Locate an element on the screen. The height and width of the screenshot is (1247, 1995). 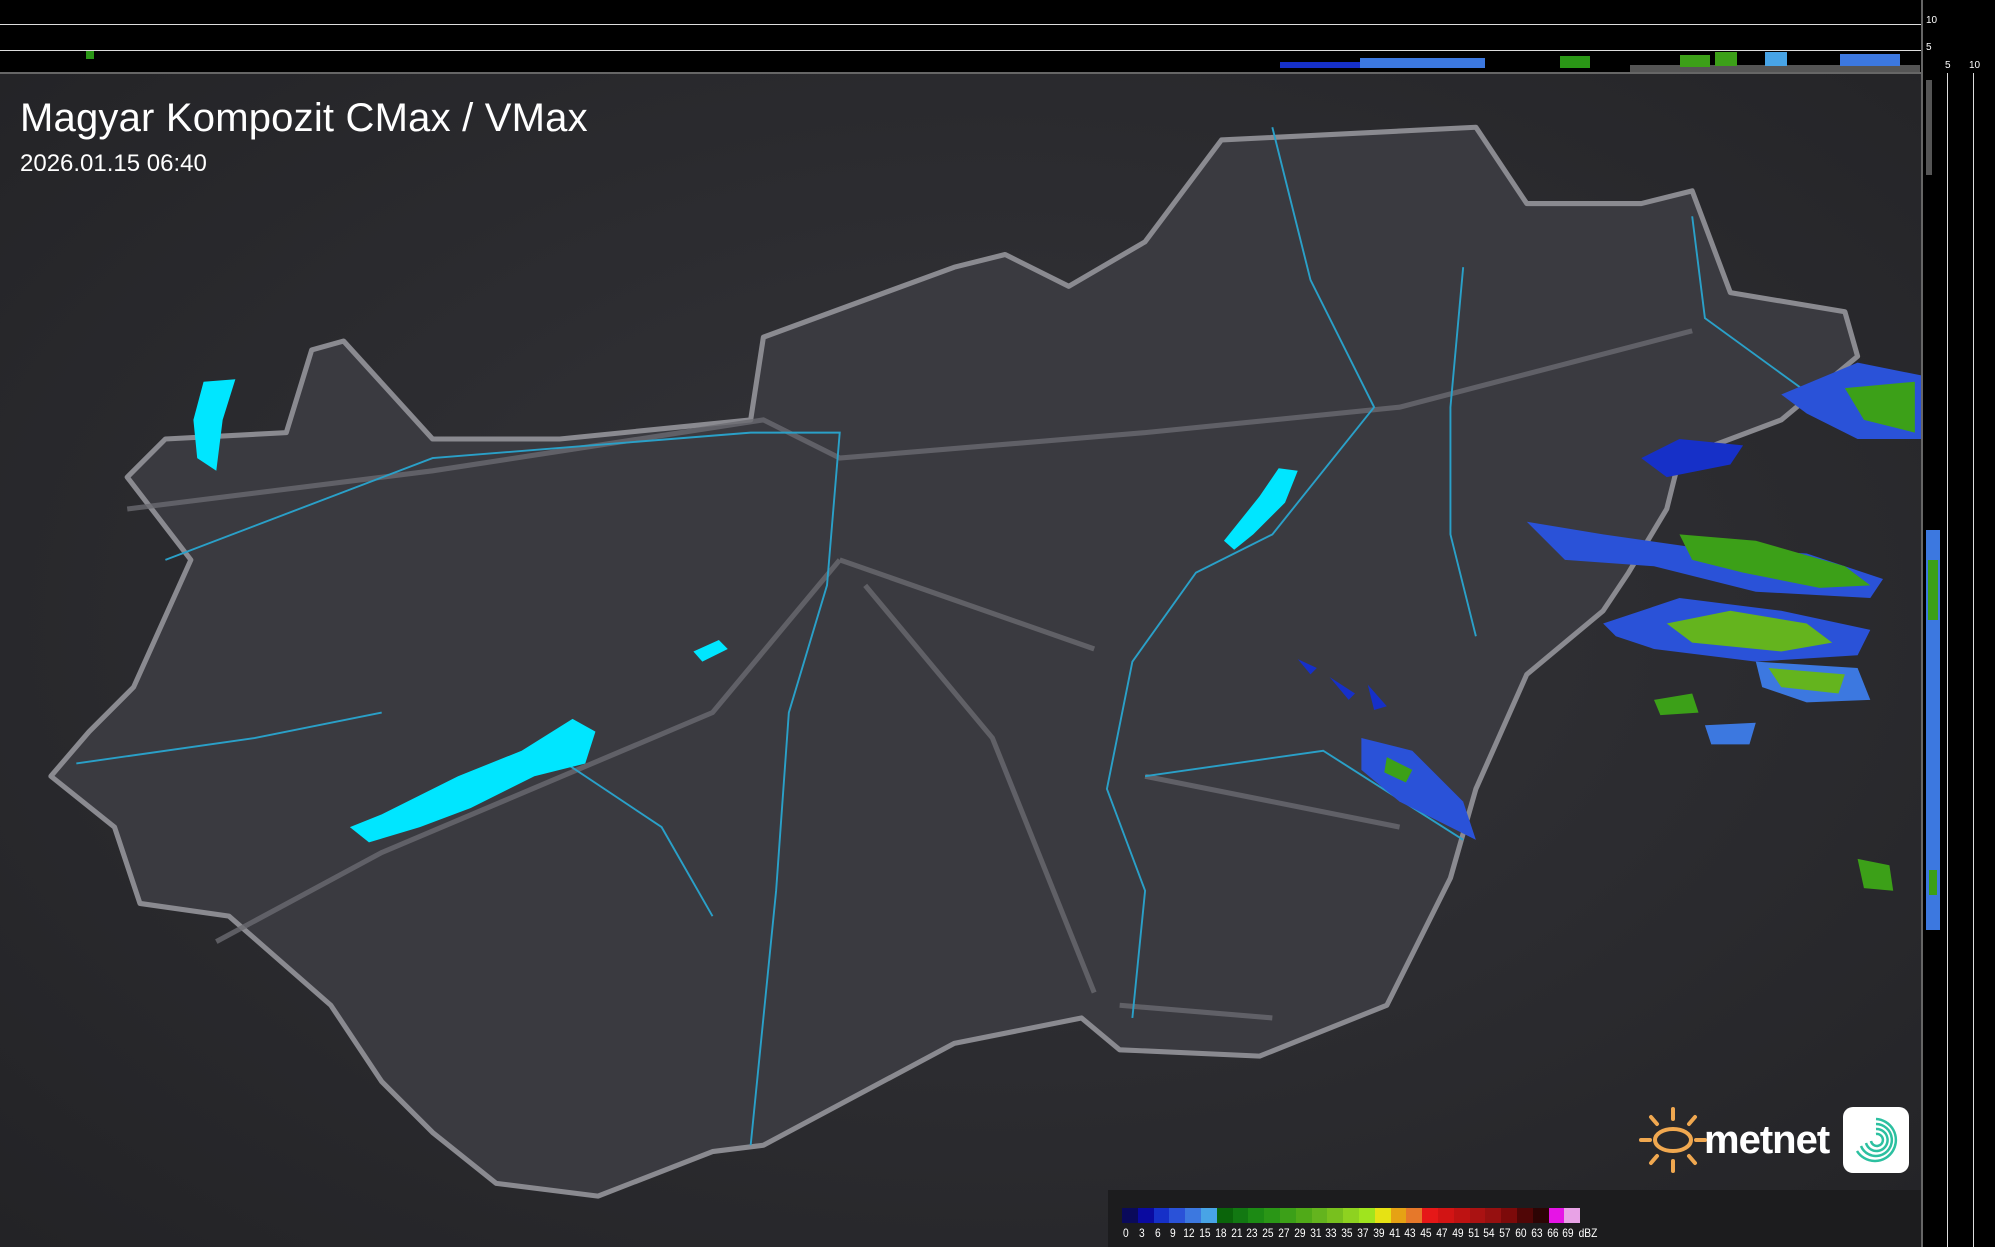
legend-label: 45 is located at coordinates (1426, 1233).